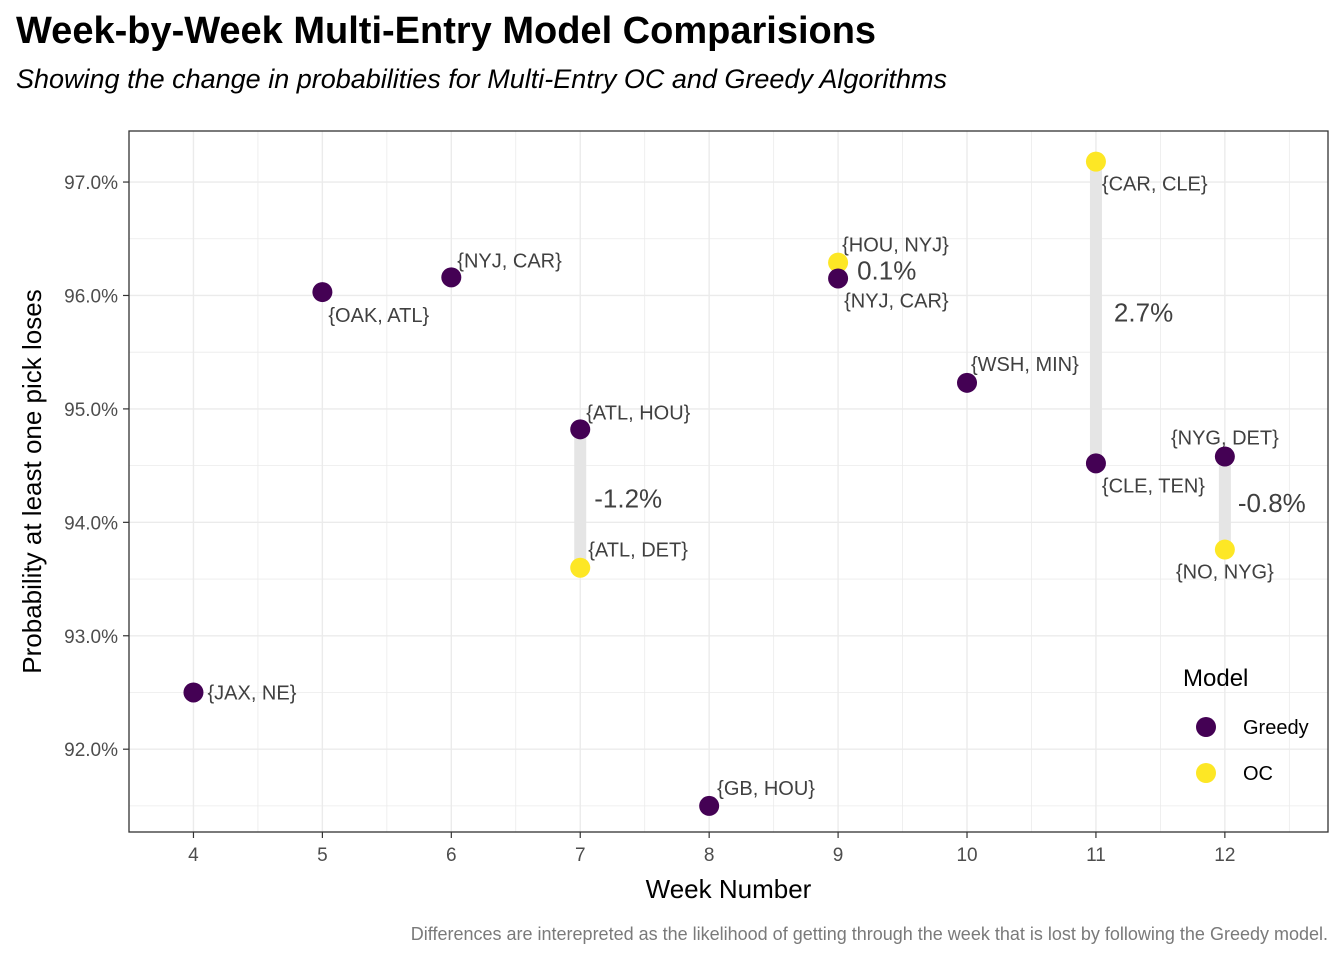 The height and width of the screenshot is (960, 1344). Describe the element at coordinates (91, 183) in the screenshot. I see `y-tick-label: 97.0%` at that location.